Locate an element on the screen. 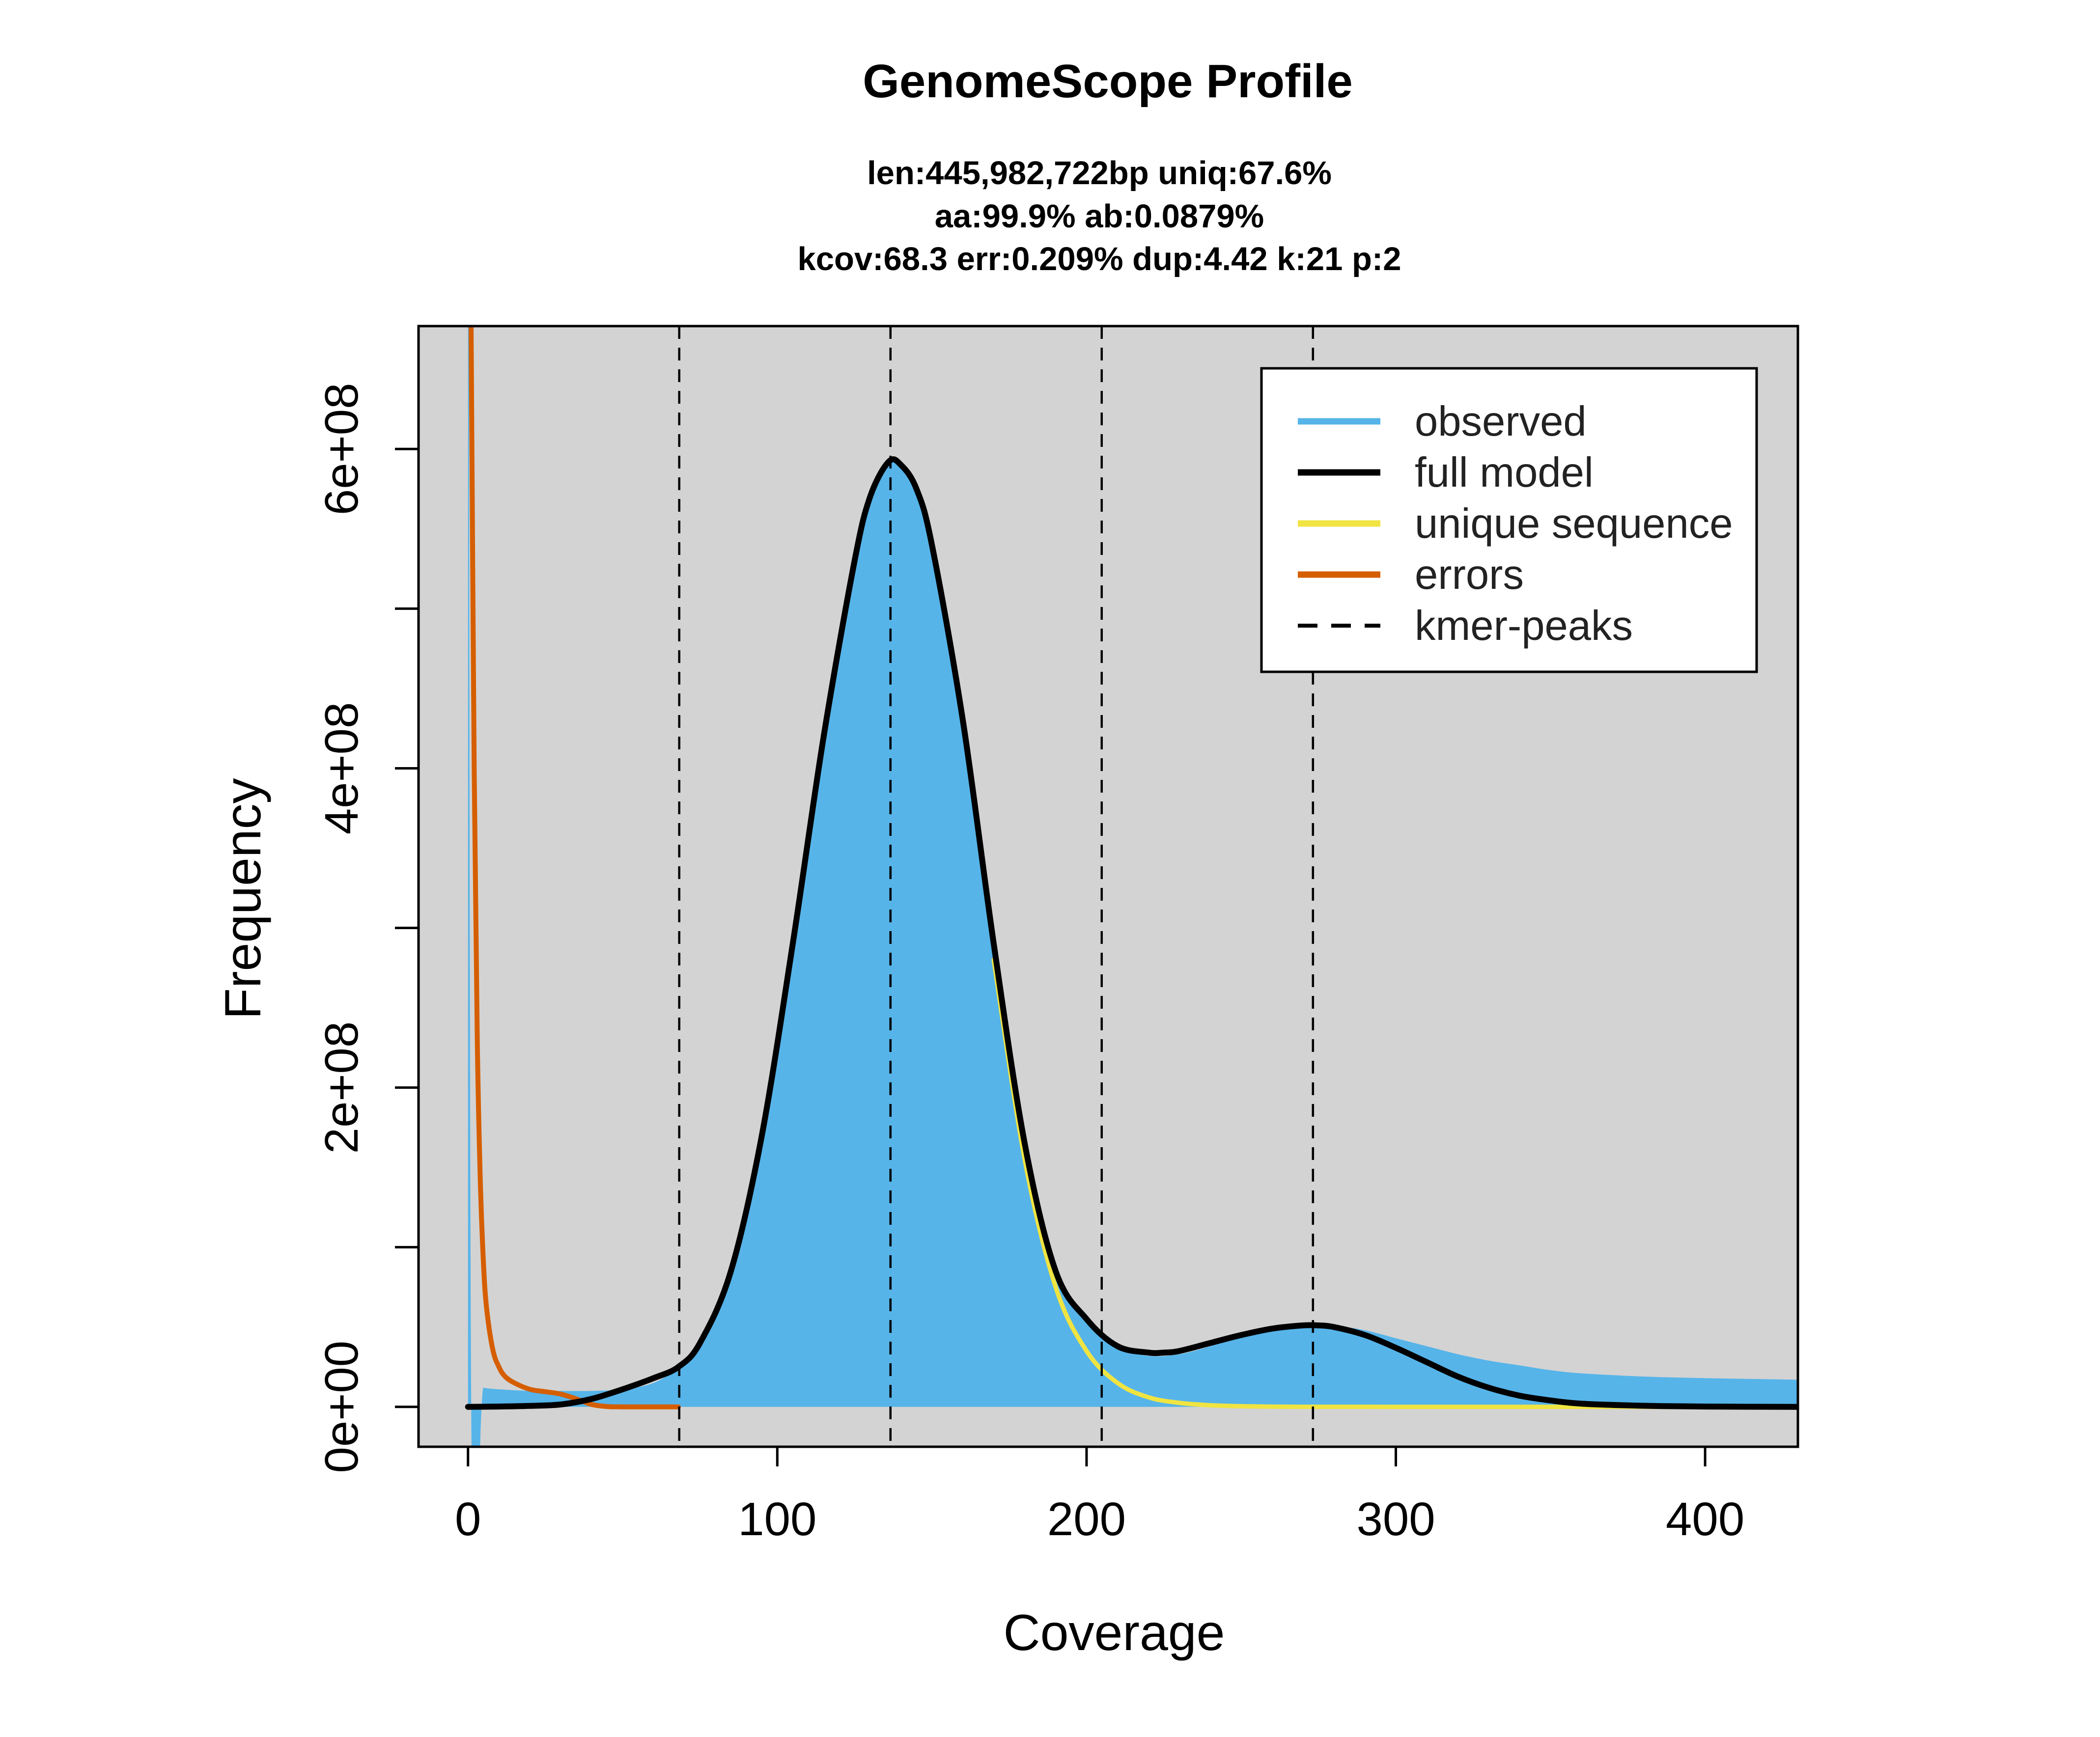  x-tick-label-300: 300 is located at coordinates (1395, 1519).